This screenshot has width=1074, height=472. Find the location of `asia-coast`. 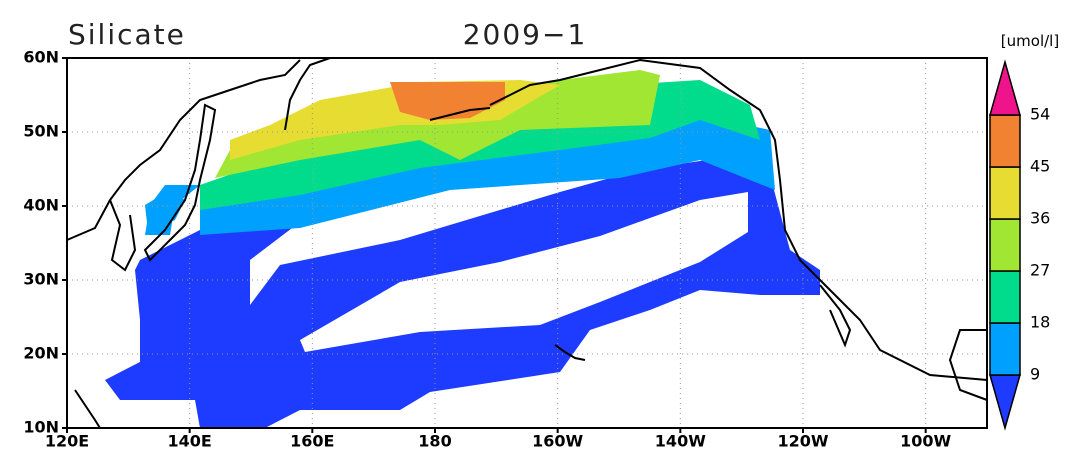

asia-coast is located at coordinates (183, 150).